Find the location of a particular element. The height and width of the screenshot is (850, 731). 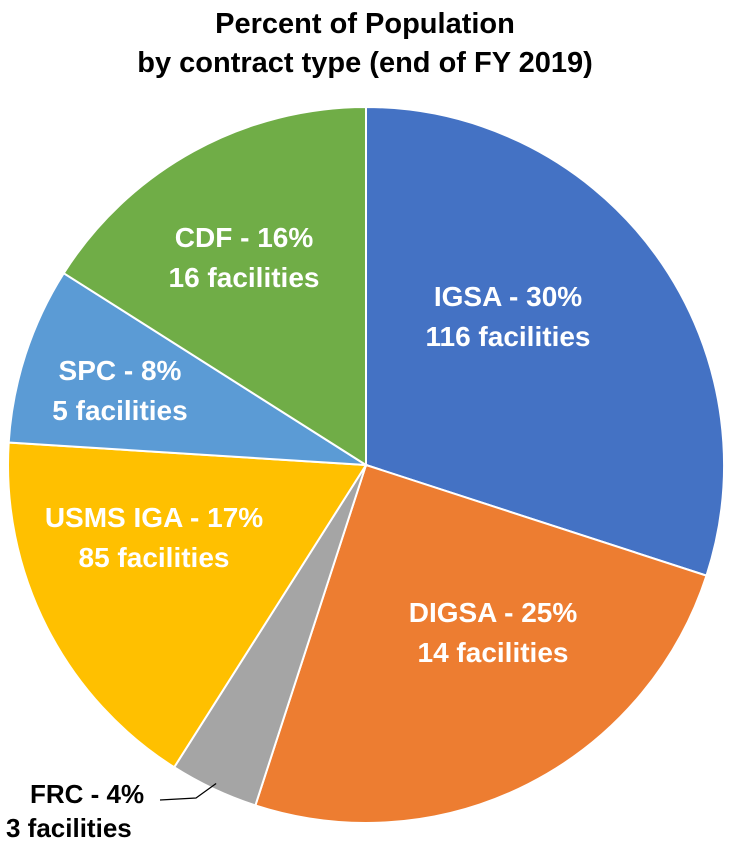

slice-label-cdf: CDF - 16% is located at coordinates (244, 237).